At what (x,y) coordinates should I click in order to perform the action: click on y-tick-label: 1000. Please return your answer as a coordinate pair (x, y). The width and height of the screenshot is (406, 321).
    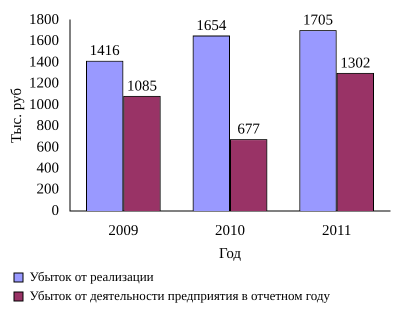
    Looking at the image, I should click on (44, 104).